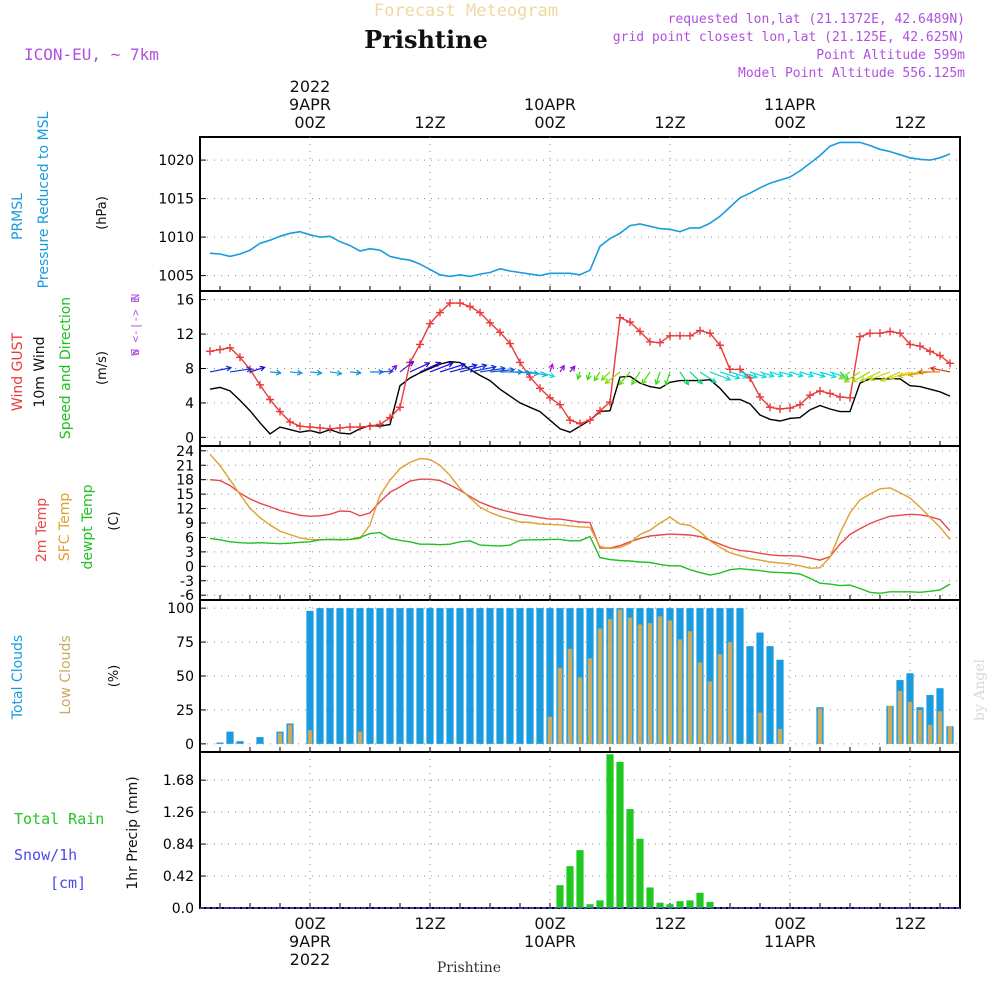 Image resolution: width=1000 pixels, height=1000 pixels. Describe the element at coordinates (59, 819) in the screenshot. I see `rain-total-label: Total Rain` at that location.